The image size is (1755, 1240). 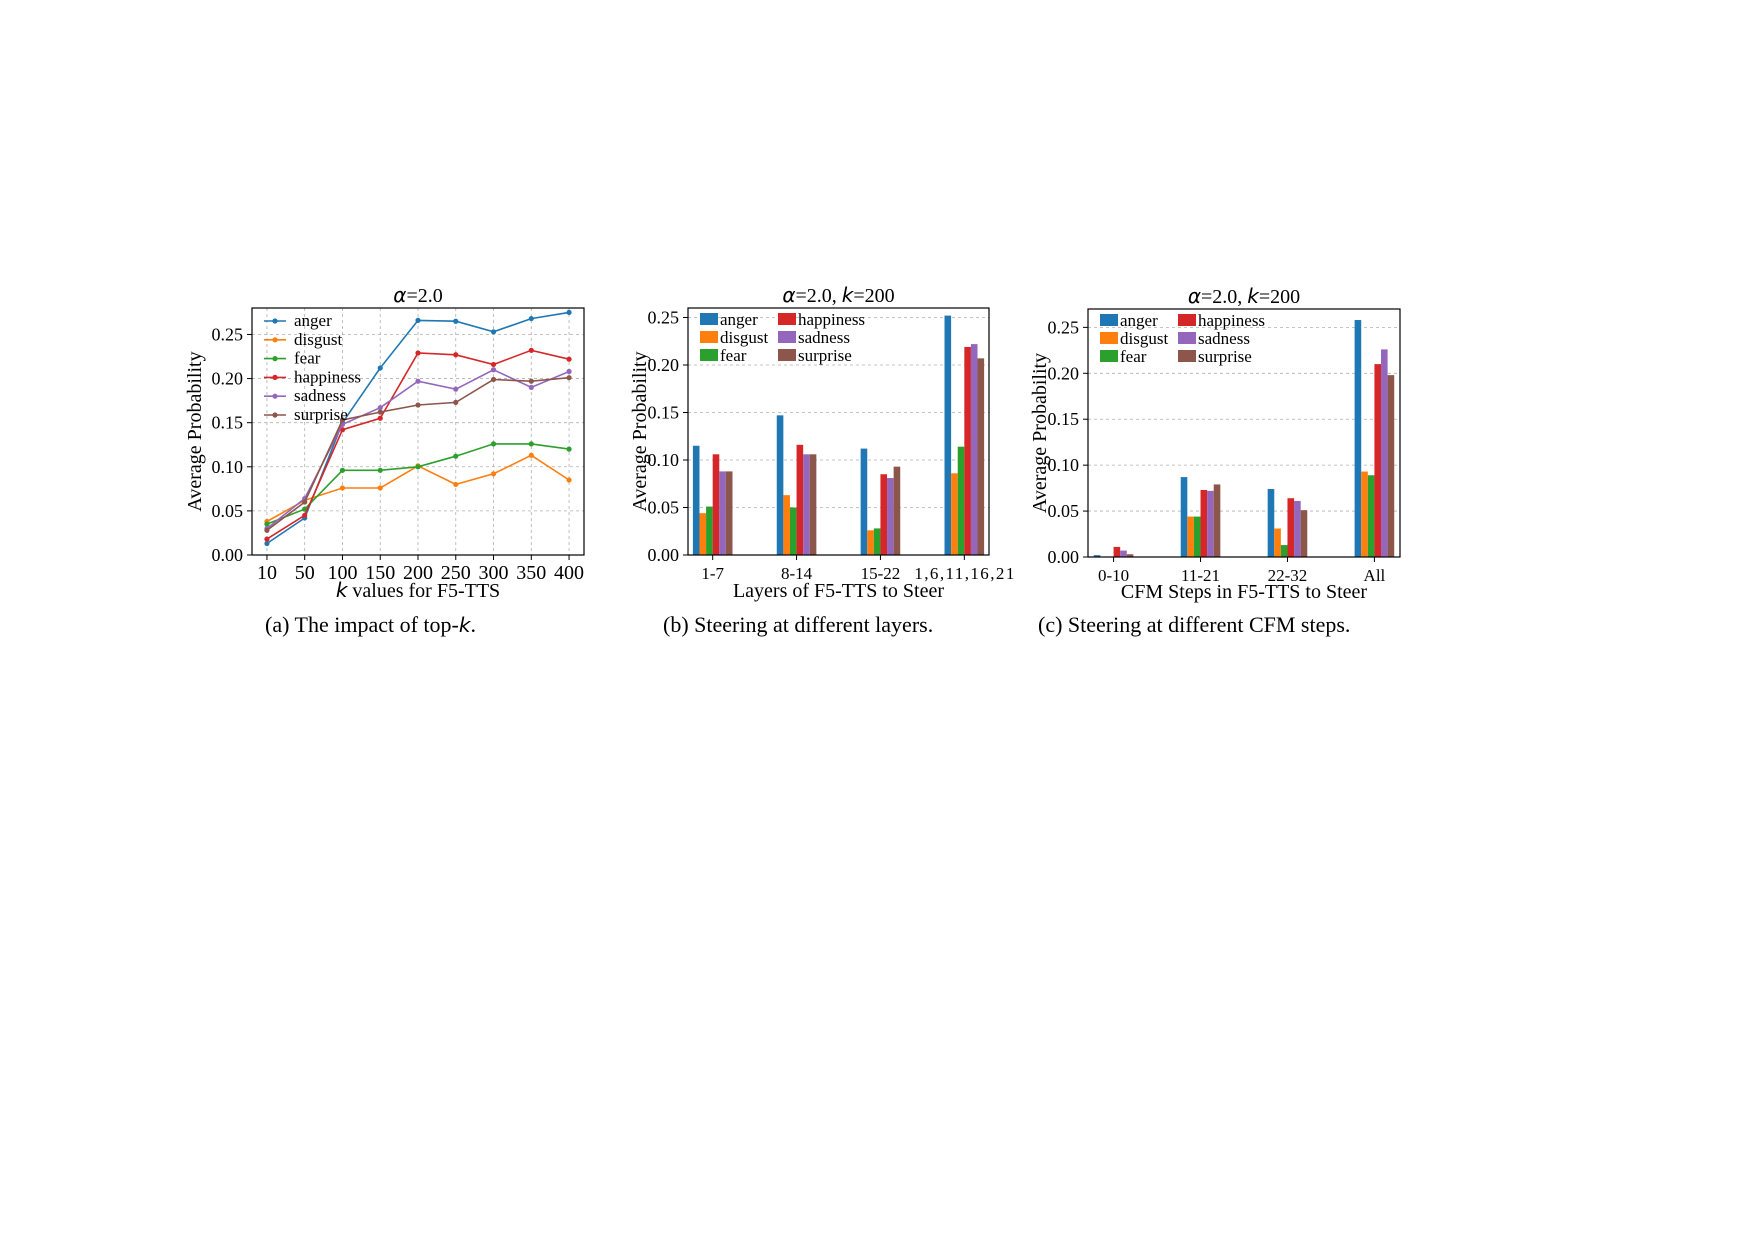 I want to click on x-tick-label: 0-10, so click(x=1113, y=575).